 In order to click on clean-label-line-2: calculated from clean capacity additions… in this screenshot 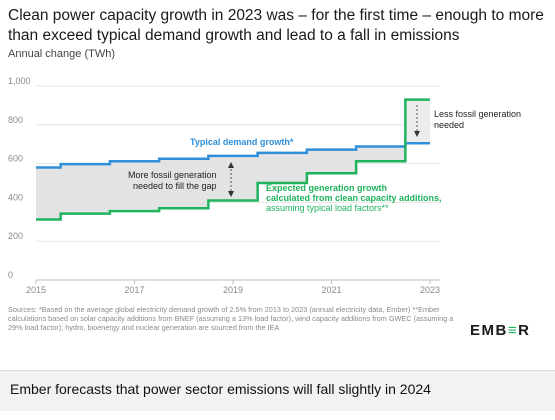, I will do `click(354, 198)`.